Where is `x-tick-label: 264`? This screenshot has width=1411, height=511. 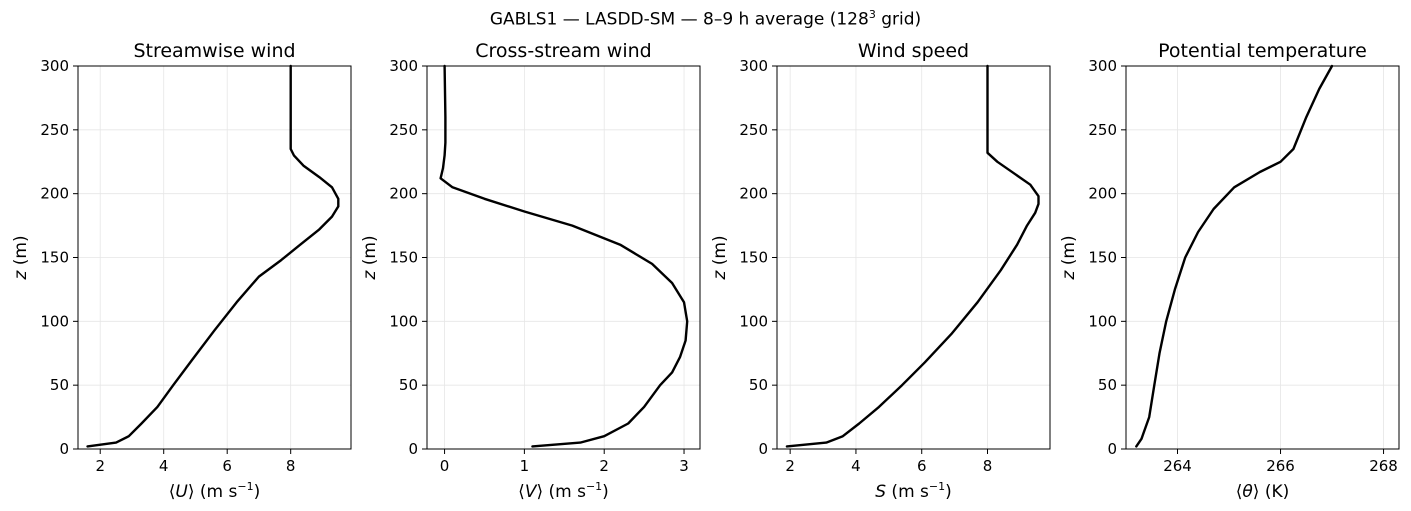
x-tick-label: 264 is located at coordinates (1177, 466).